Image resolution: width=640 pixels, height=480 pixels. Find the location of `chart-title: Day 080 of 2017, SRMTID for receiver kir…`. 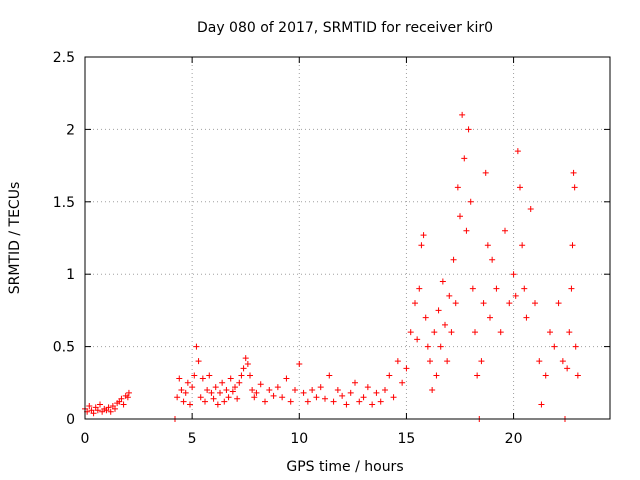

chart-title: Day 080 of 2017, SRMTID for receiver kir… is located at coordinates (345, 28).